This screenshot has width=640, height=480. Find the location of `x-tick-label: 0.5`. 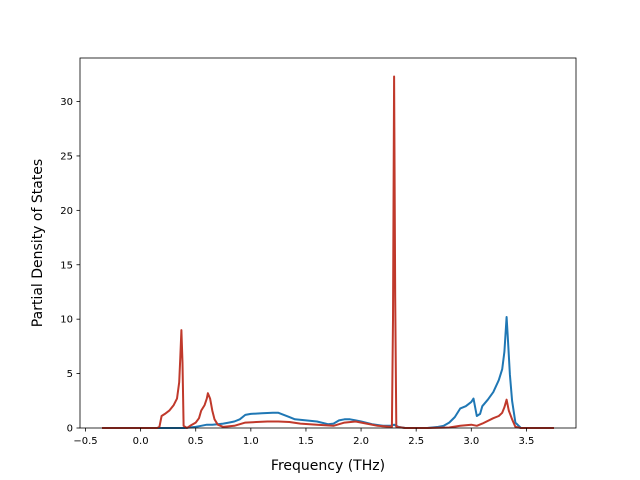

x-tick-label: 0.5 is located at coordinates (196, 441).